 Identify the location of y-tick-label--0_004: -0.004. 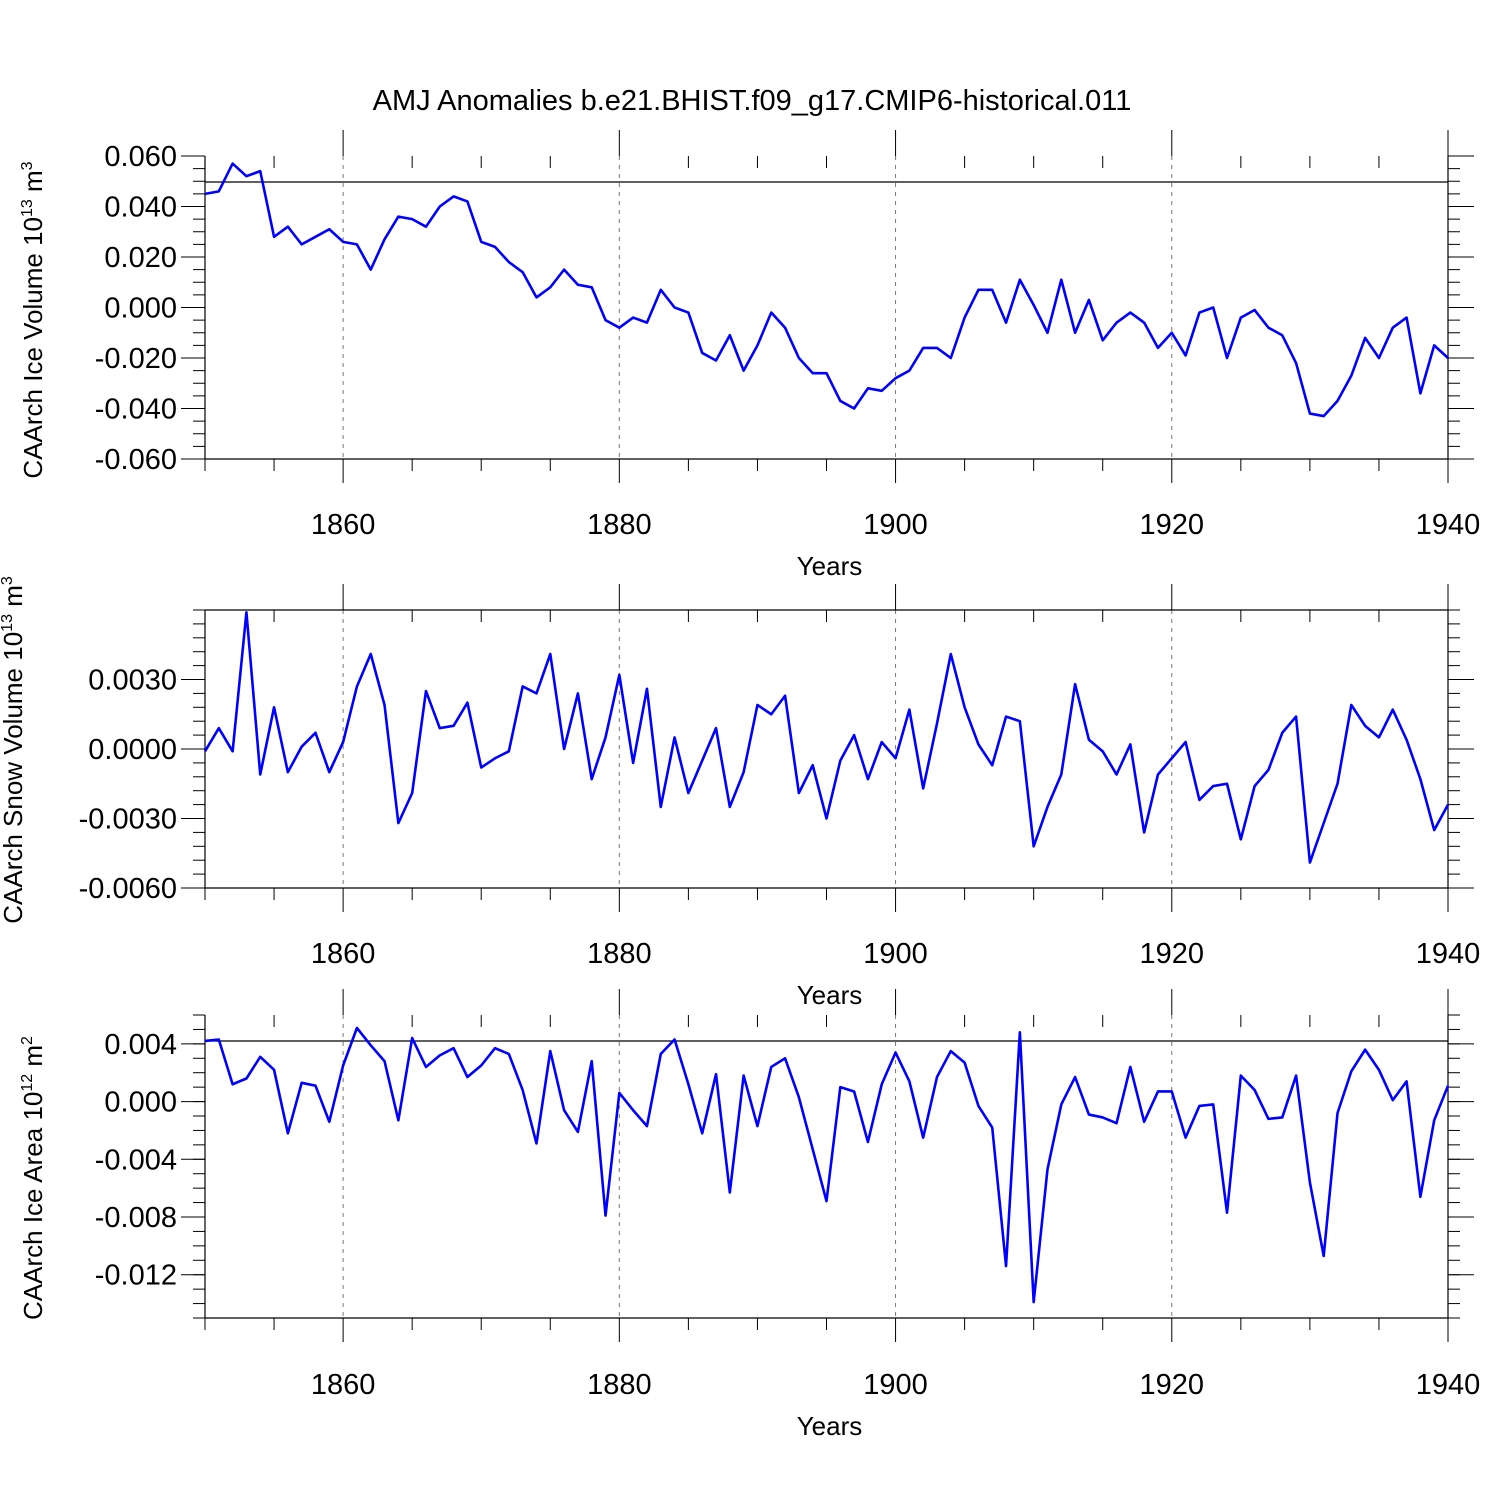
(136, 1160).